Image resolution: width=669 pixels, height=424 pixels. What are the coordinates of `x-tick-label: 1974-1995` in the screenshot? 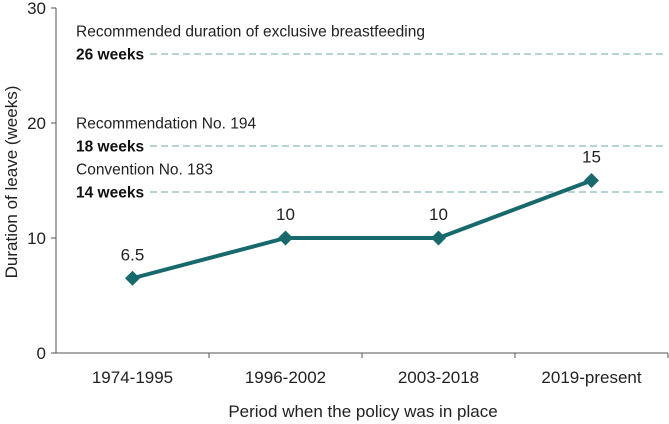 It's located at (132, 377).